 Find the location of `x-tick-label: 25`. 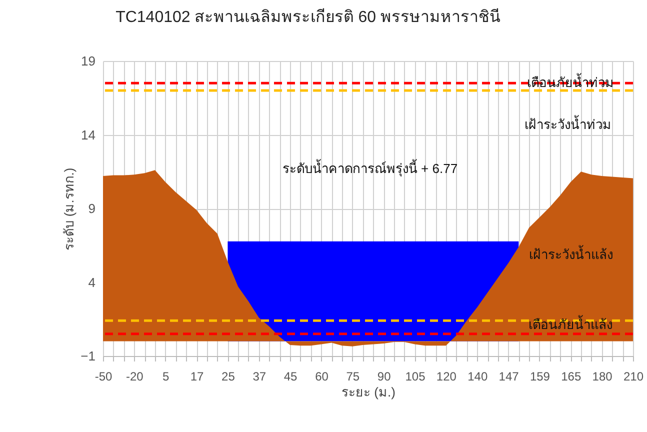

x-tick-label: 25 is located at coordinates (229, 377).